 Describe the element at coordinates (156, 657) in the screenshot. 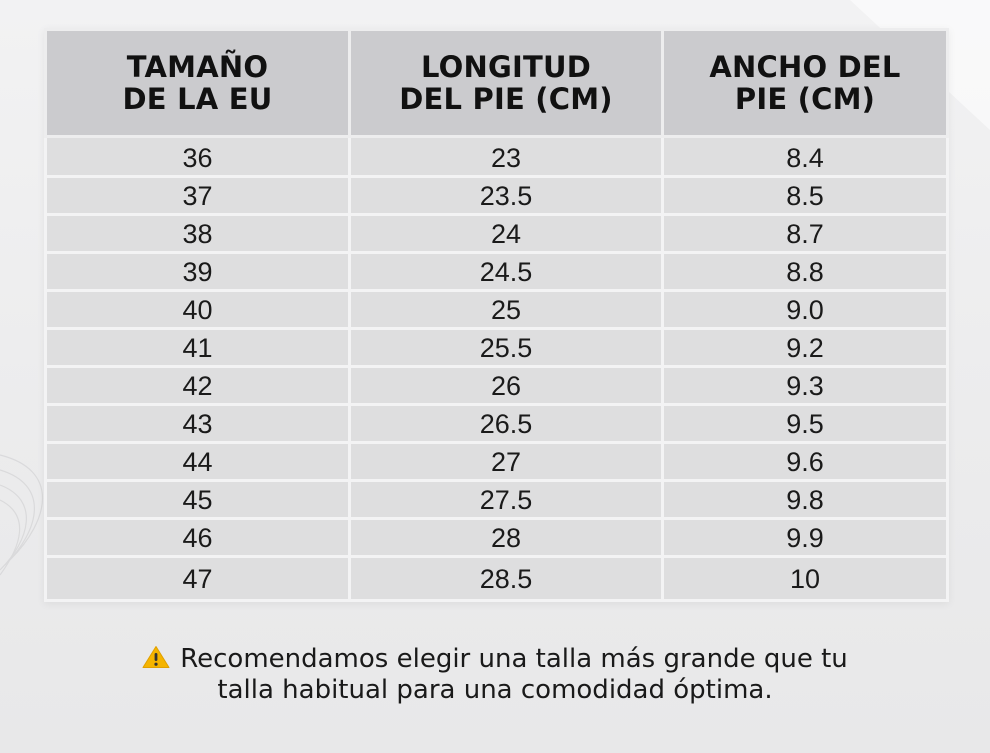

I see `warning-icon` at that location.